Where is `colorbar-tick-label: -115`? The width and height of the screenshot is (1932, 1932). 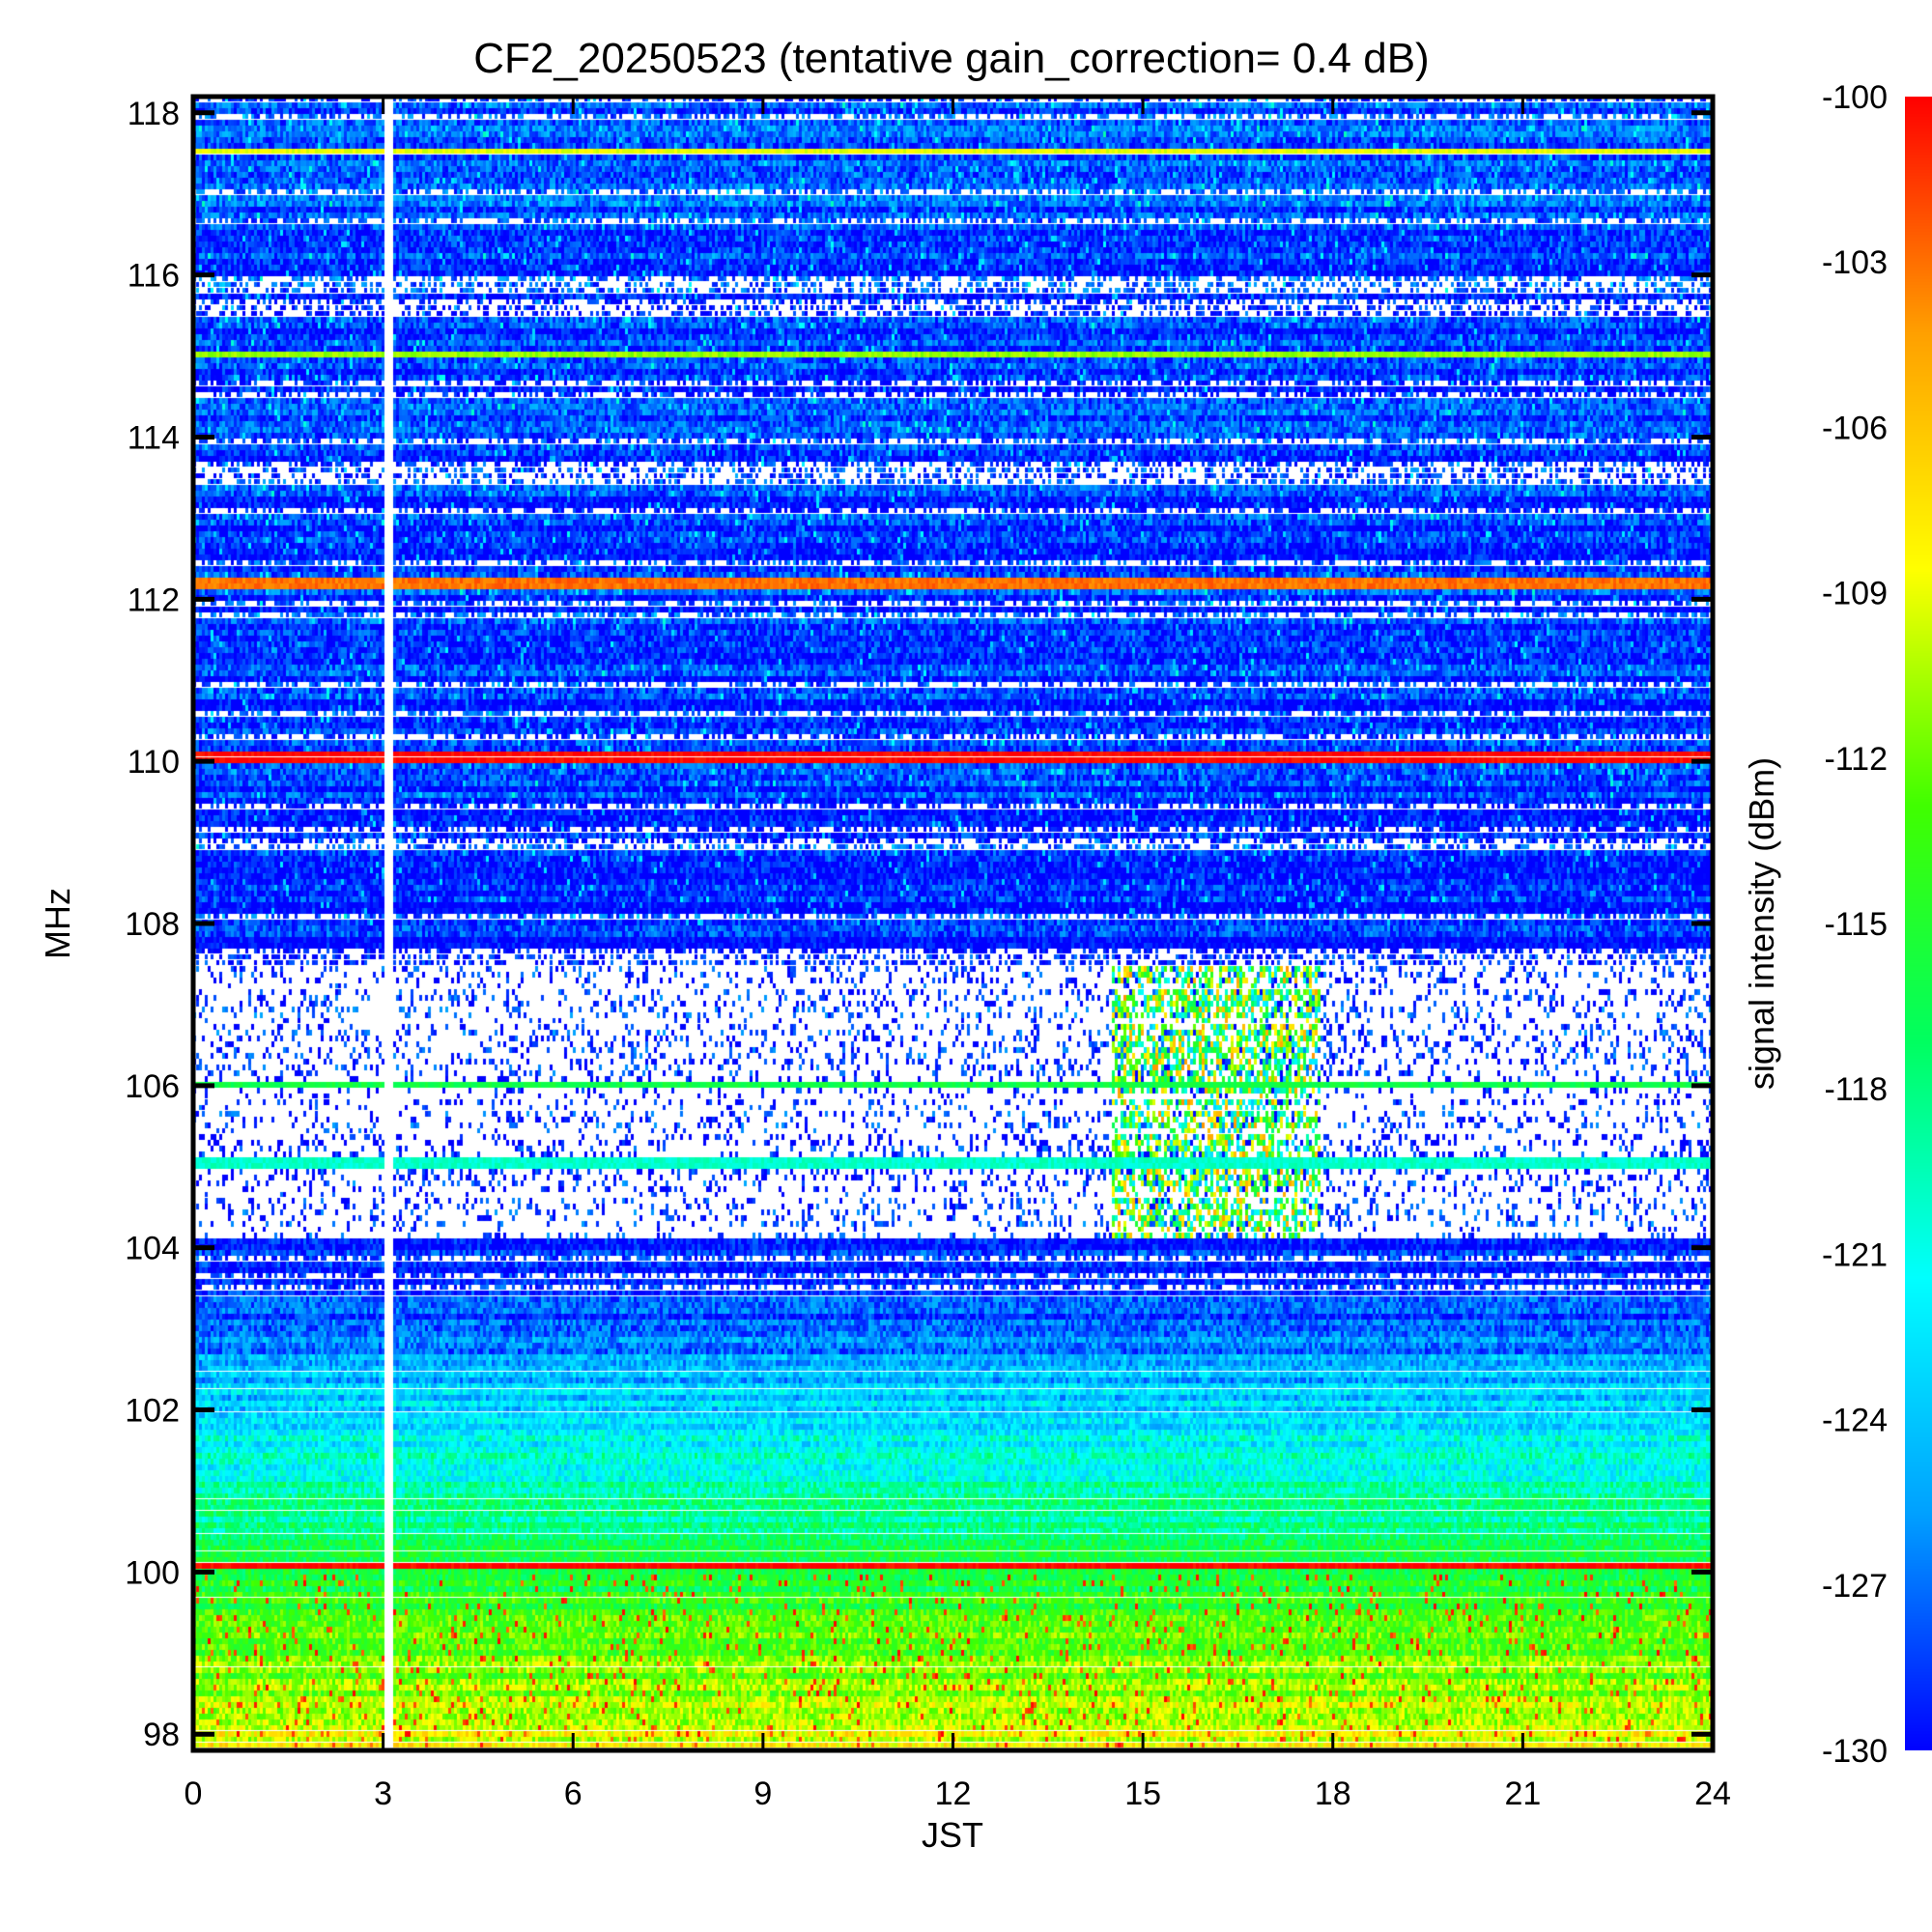
colorbar-tick-label: -115 is located at coordinates (1856, 924).